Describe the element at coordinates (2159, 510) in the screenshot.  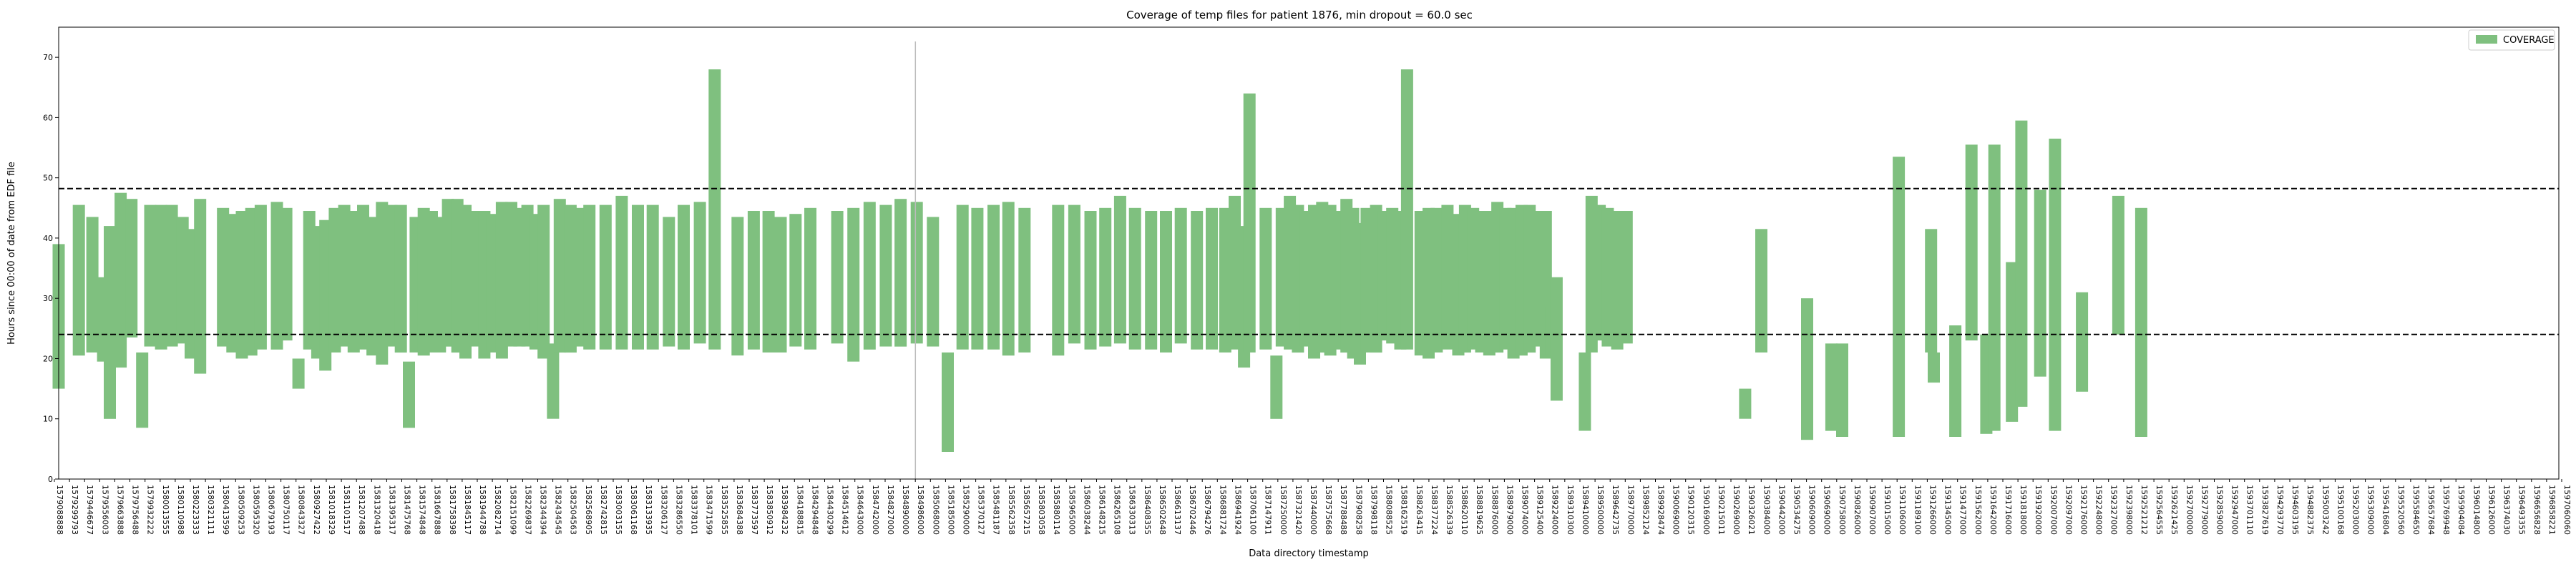
I see `x-tick-label: 1592564555` at that location.